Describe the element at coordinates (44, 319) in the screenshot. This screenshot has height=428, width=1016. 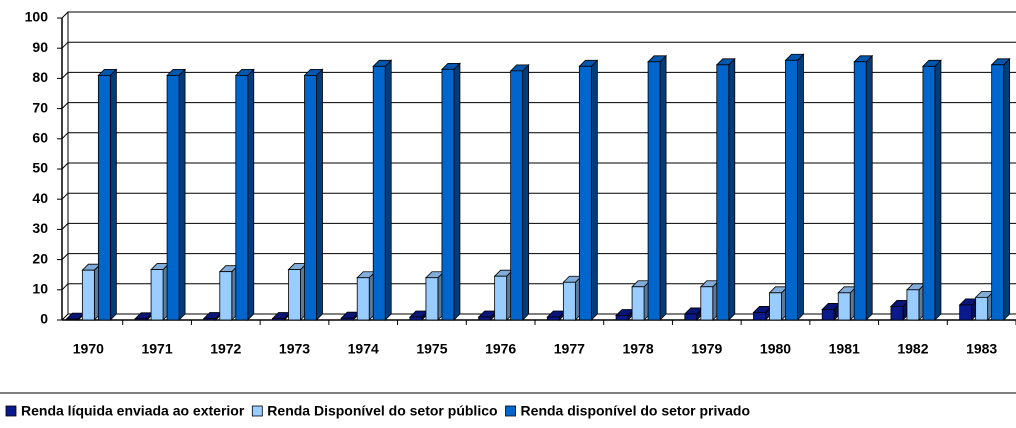
I see `y-tick-label: 0` at that location.